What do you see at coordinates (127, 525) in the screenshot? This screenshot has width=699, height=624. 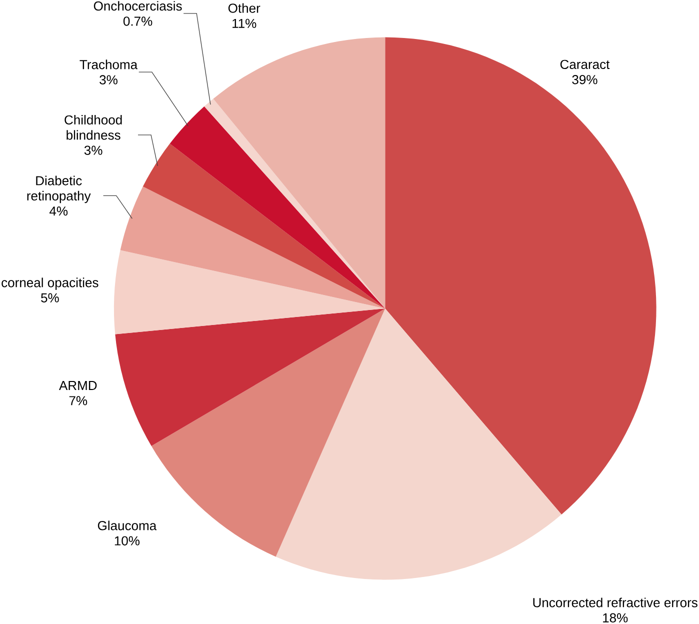 I see `slice-label: Glaucoma` at bounding box center [127, 525].